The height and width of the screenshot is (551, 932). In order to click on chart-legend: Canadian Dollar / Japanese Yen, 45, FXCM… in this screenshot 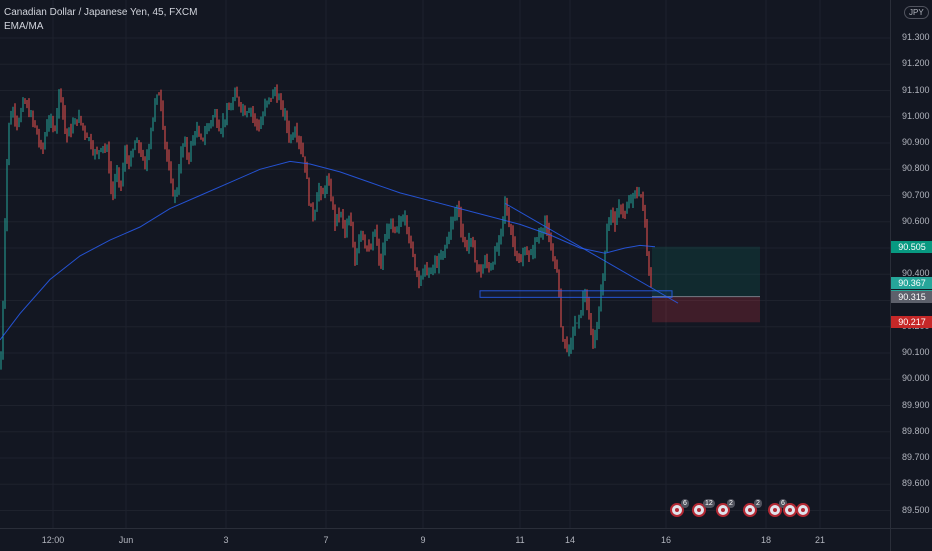, I will do `click(100, 20)`.